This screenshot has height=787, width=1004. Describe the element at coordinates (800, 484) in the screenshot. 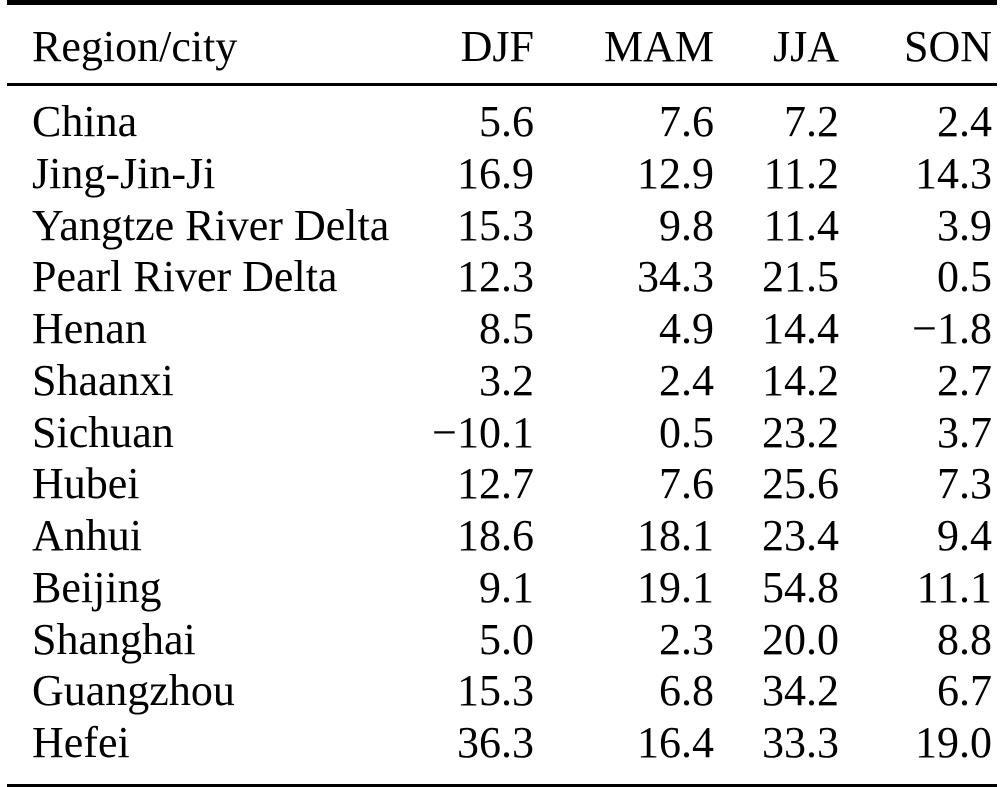

I see `value-cell: 25.6` at that location.